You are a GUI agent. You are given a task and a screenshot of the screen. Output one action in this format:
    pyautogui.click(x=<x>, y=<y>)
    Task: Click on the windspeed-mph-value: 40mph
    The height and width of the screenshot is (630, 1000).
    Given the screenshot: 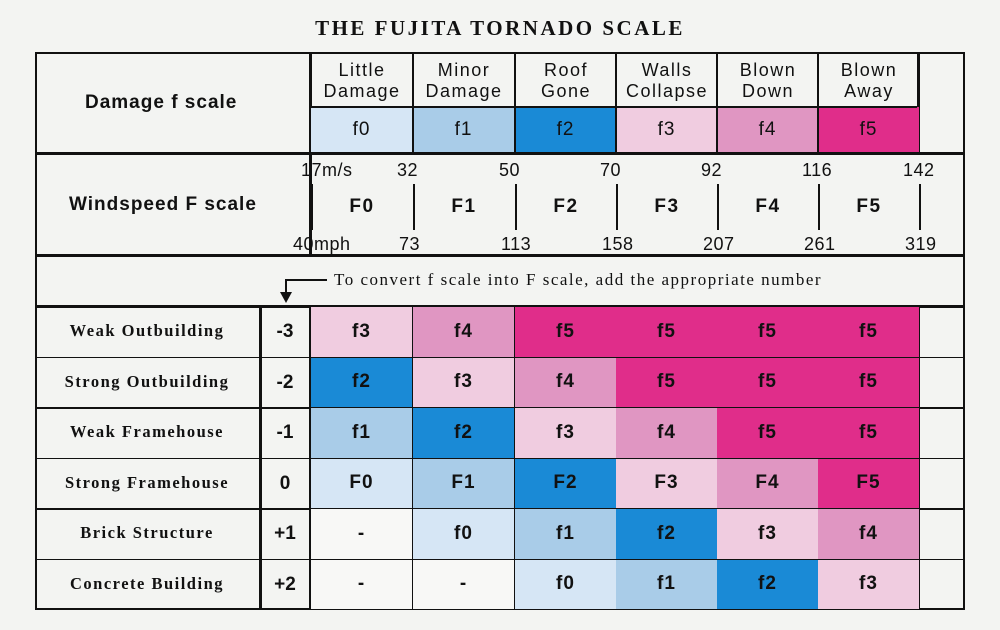 What is the action you would take?
    pyautogui.click(x=322, y=244)
    